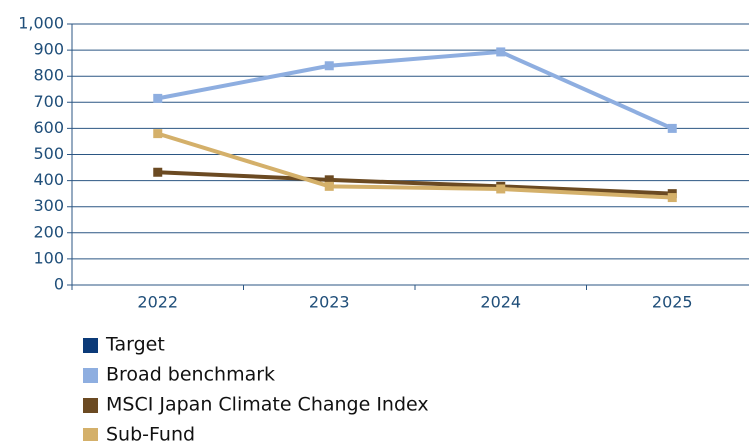 The height and width of the screenshot is (441, 749). What do you see at coordinates (48, 153) in the screenshot?
I see `y-tick-label: 500` at bounding box center [48, 153].